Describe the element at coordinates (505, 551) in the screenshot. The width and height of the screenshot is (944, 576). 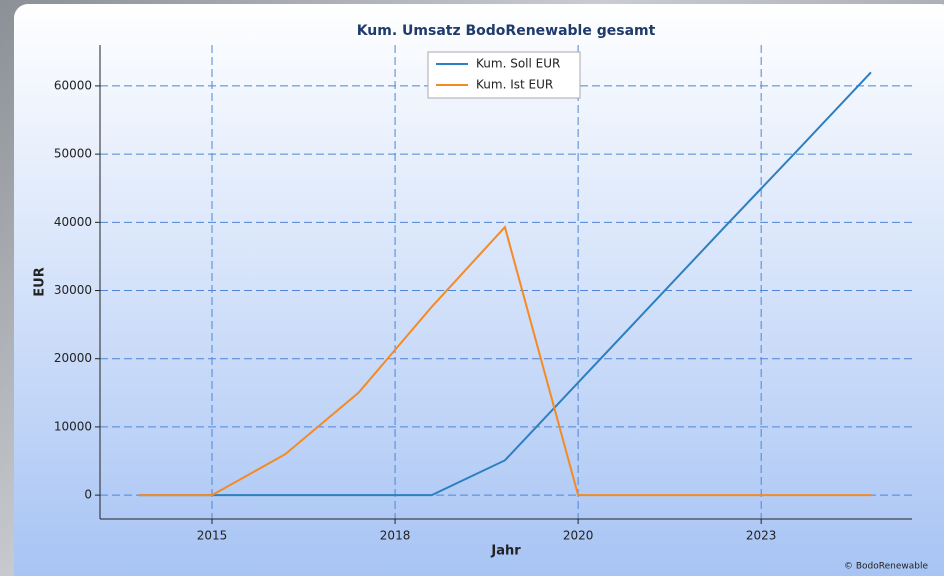
I see `x-axis-label: Jahr` at that location.